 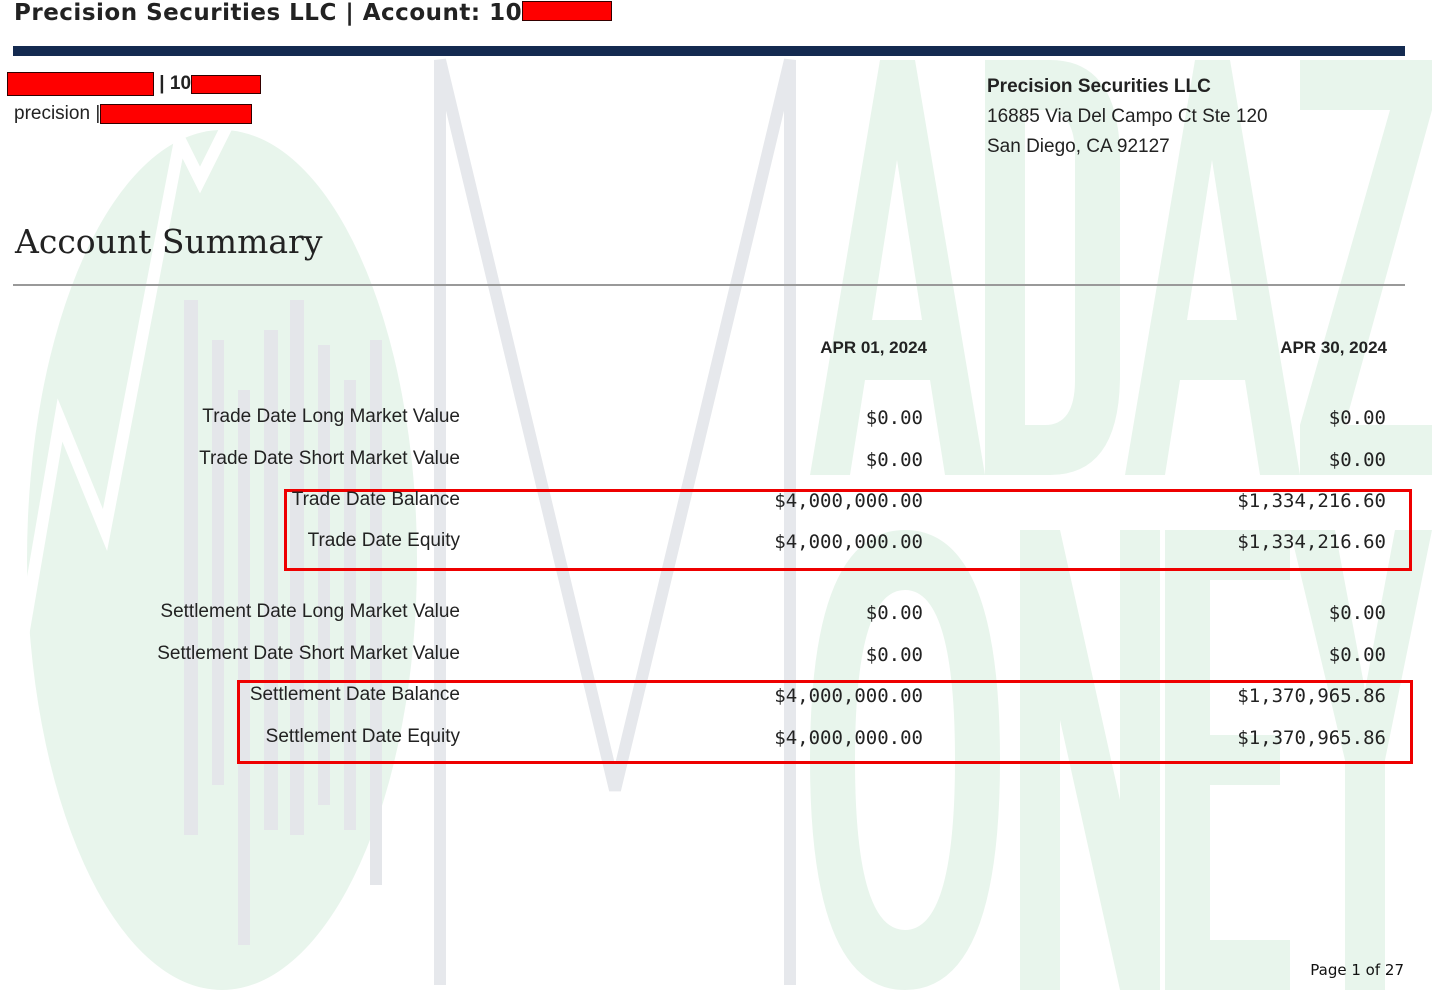 What do you see at coordinates (331, 416) in the screenshot?
I see `row-label: Trade Date Long Market Value` at bounding box center [331, 416].